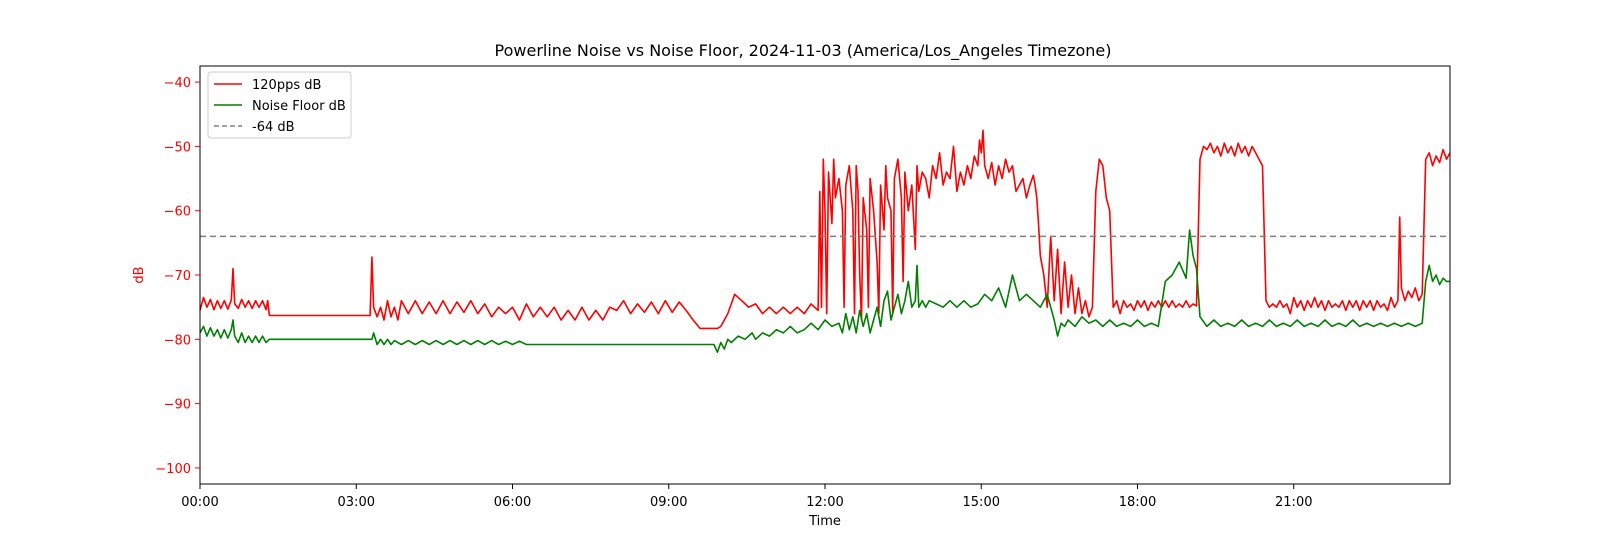  I want to click on legend-box, so click(279, 105).